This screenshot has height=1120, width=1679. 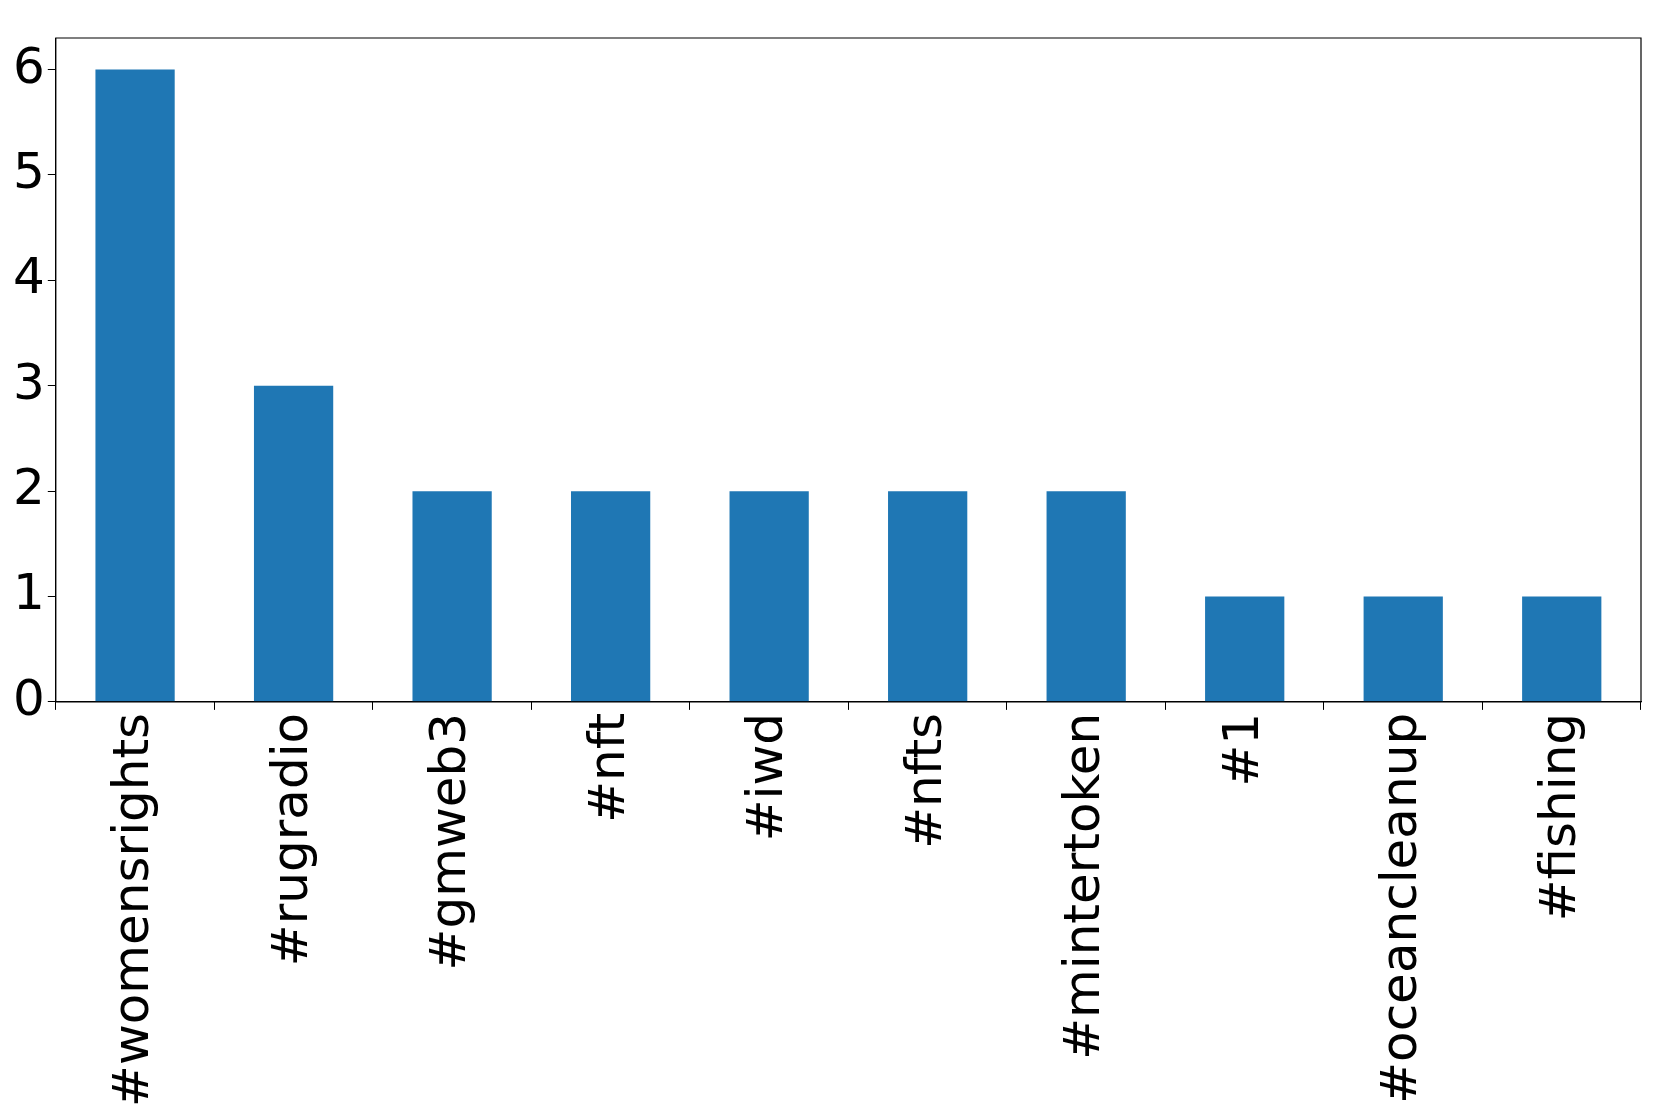 I want to click on x-tick-label: #mintertoken, so click(x=1082, y=886).